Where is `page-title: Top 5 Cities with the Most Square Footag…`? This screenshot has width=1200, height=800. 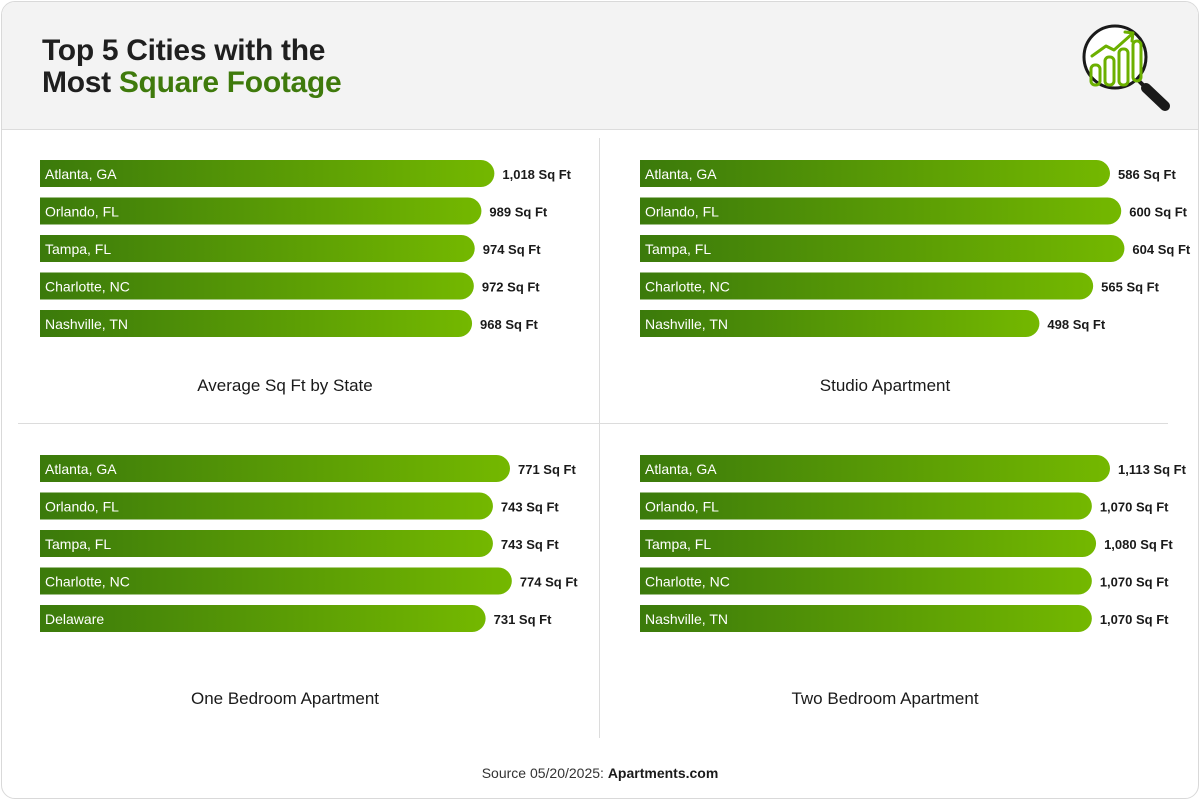 page-title: Top 5 Cities with the Most Square Footag… is located at coordinates (192, 66).